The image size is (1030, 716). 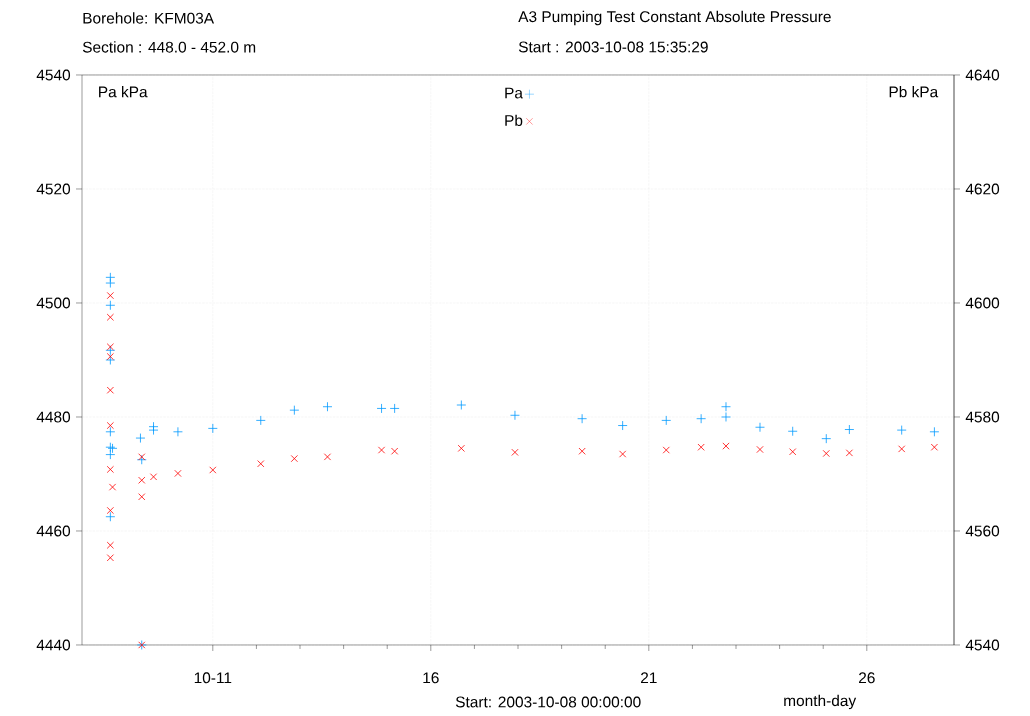 What do you see at coordinates (53, 303) in the screenshot?
I see `y-tick-label: 4500` at bounding box center [53, 303].